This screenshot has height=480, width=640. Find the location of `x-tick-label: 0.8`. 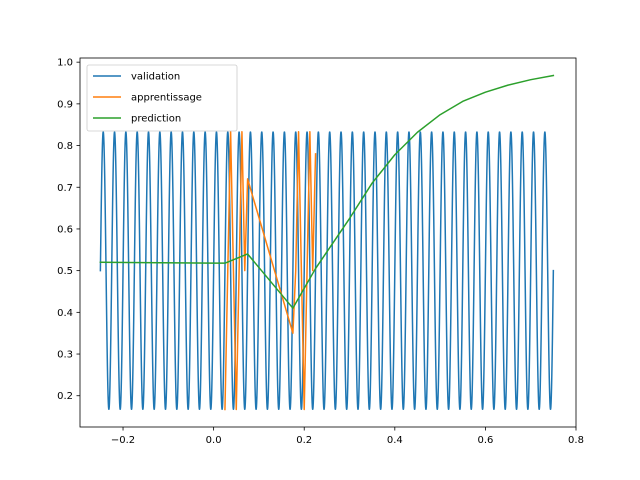

x-tick-label: 0.8 is located at coordinates (576, 440).